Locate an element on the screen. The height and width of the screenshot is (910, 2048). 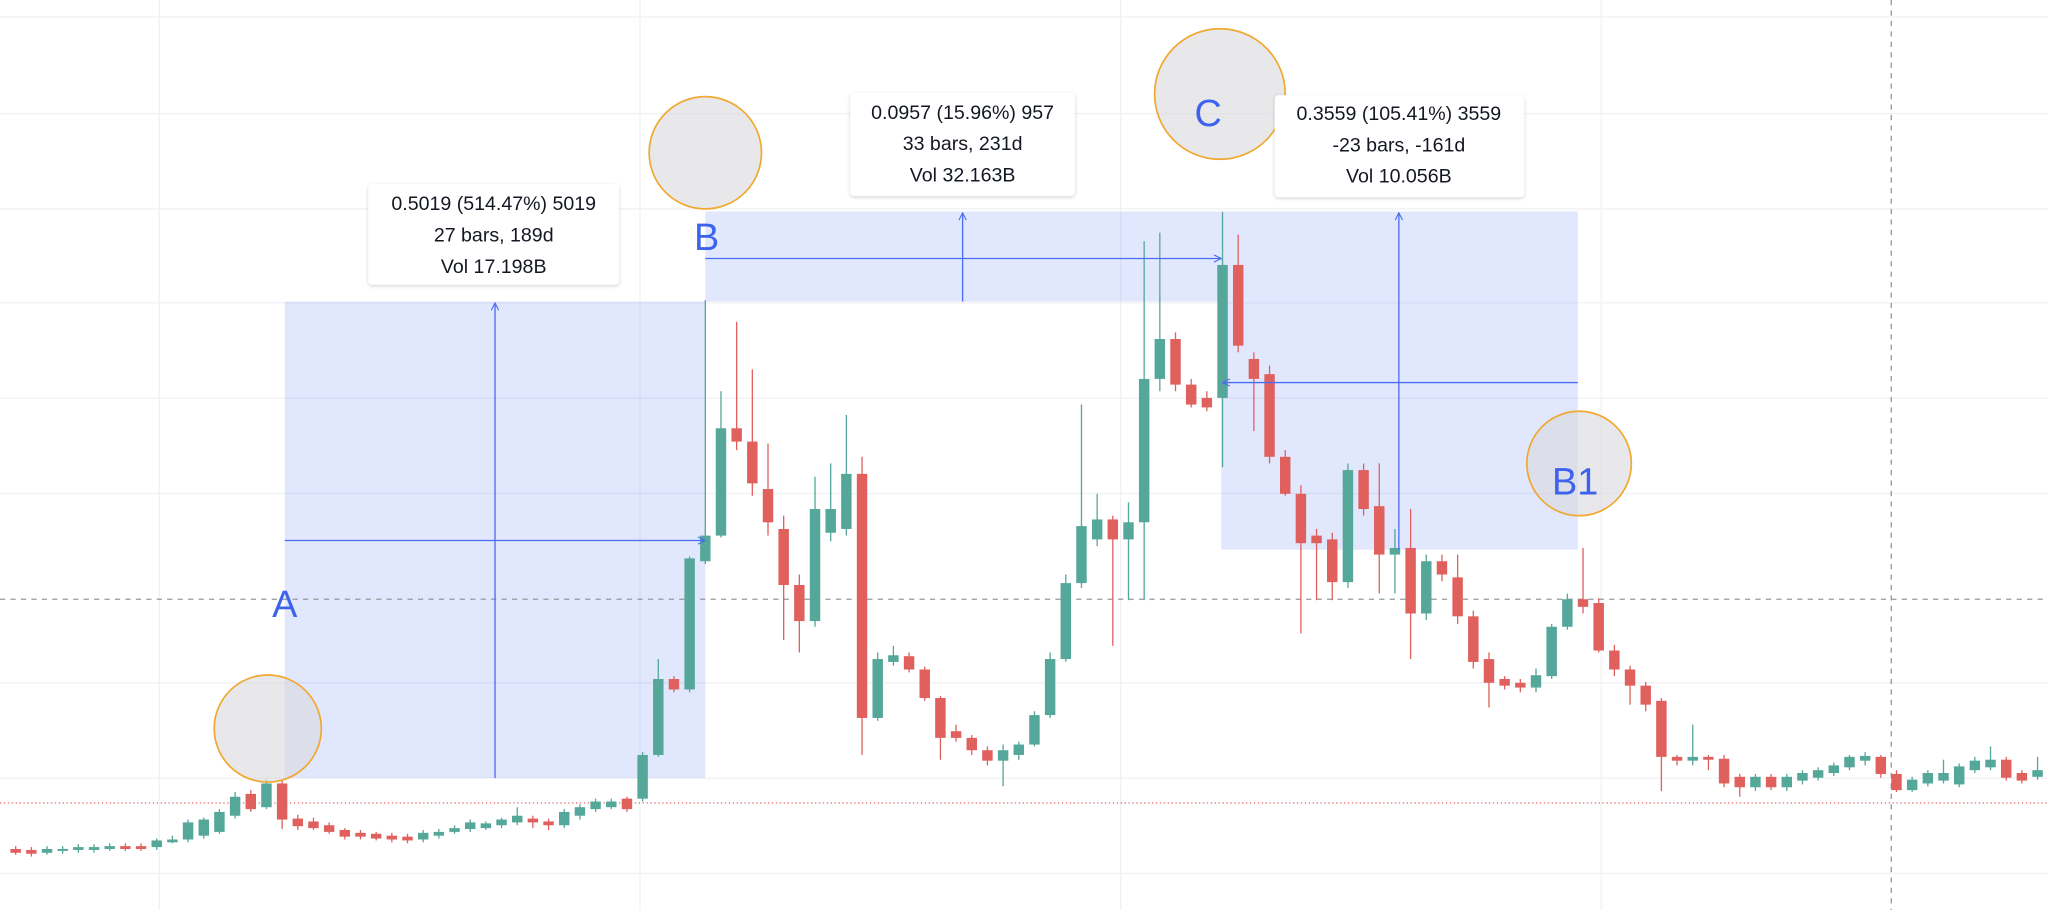
measure-text: 27 bars, 189d is located at coordinates (494, 235).